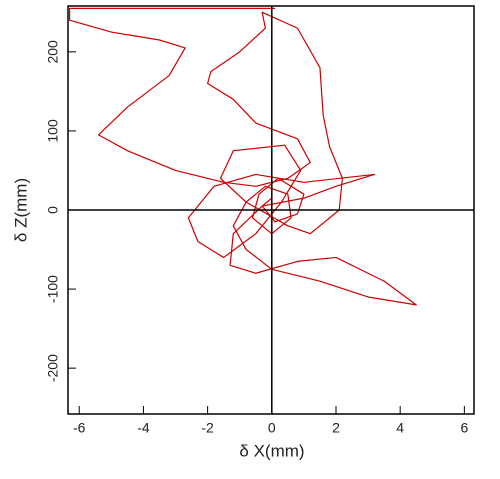 The height and width of the screenshot is (479, 500). I want to click on x-tick-label: -4, so click(143, 428).